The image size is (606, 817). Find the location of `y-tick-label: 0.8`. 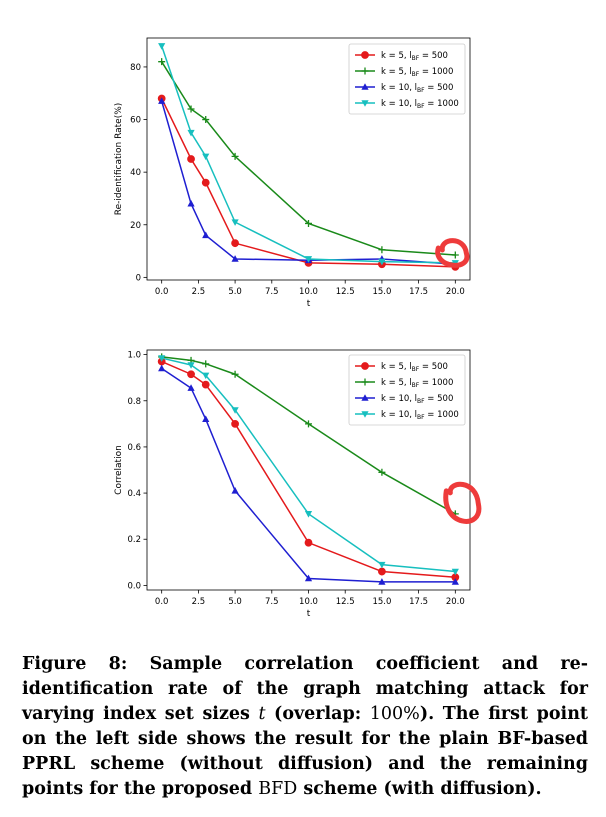

y-tick-label: 0.8 is located at coordinates (134, 402).